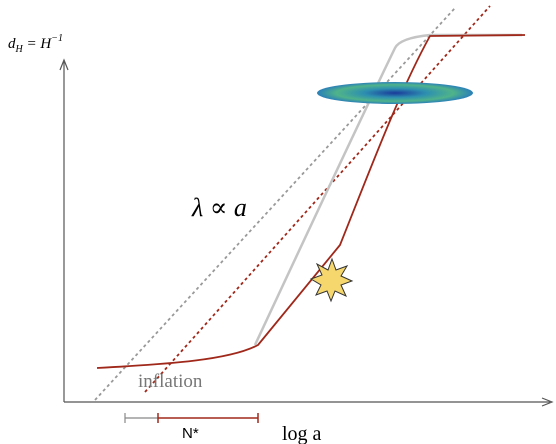 This screenshot has height=444, width=556. What do you see at coordinates (302, 433) in the screenshot?
I see `x-axis-label: log a` at bounding box center [302, 433].